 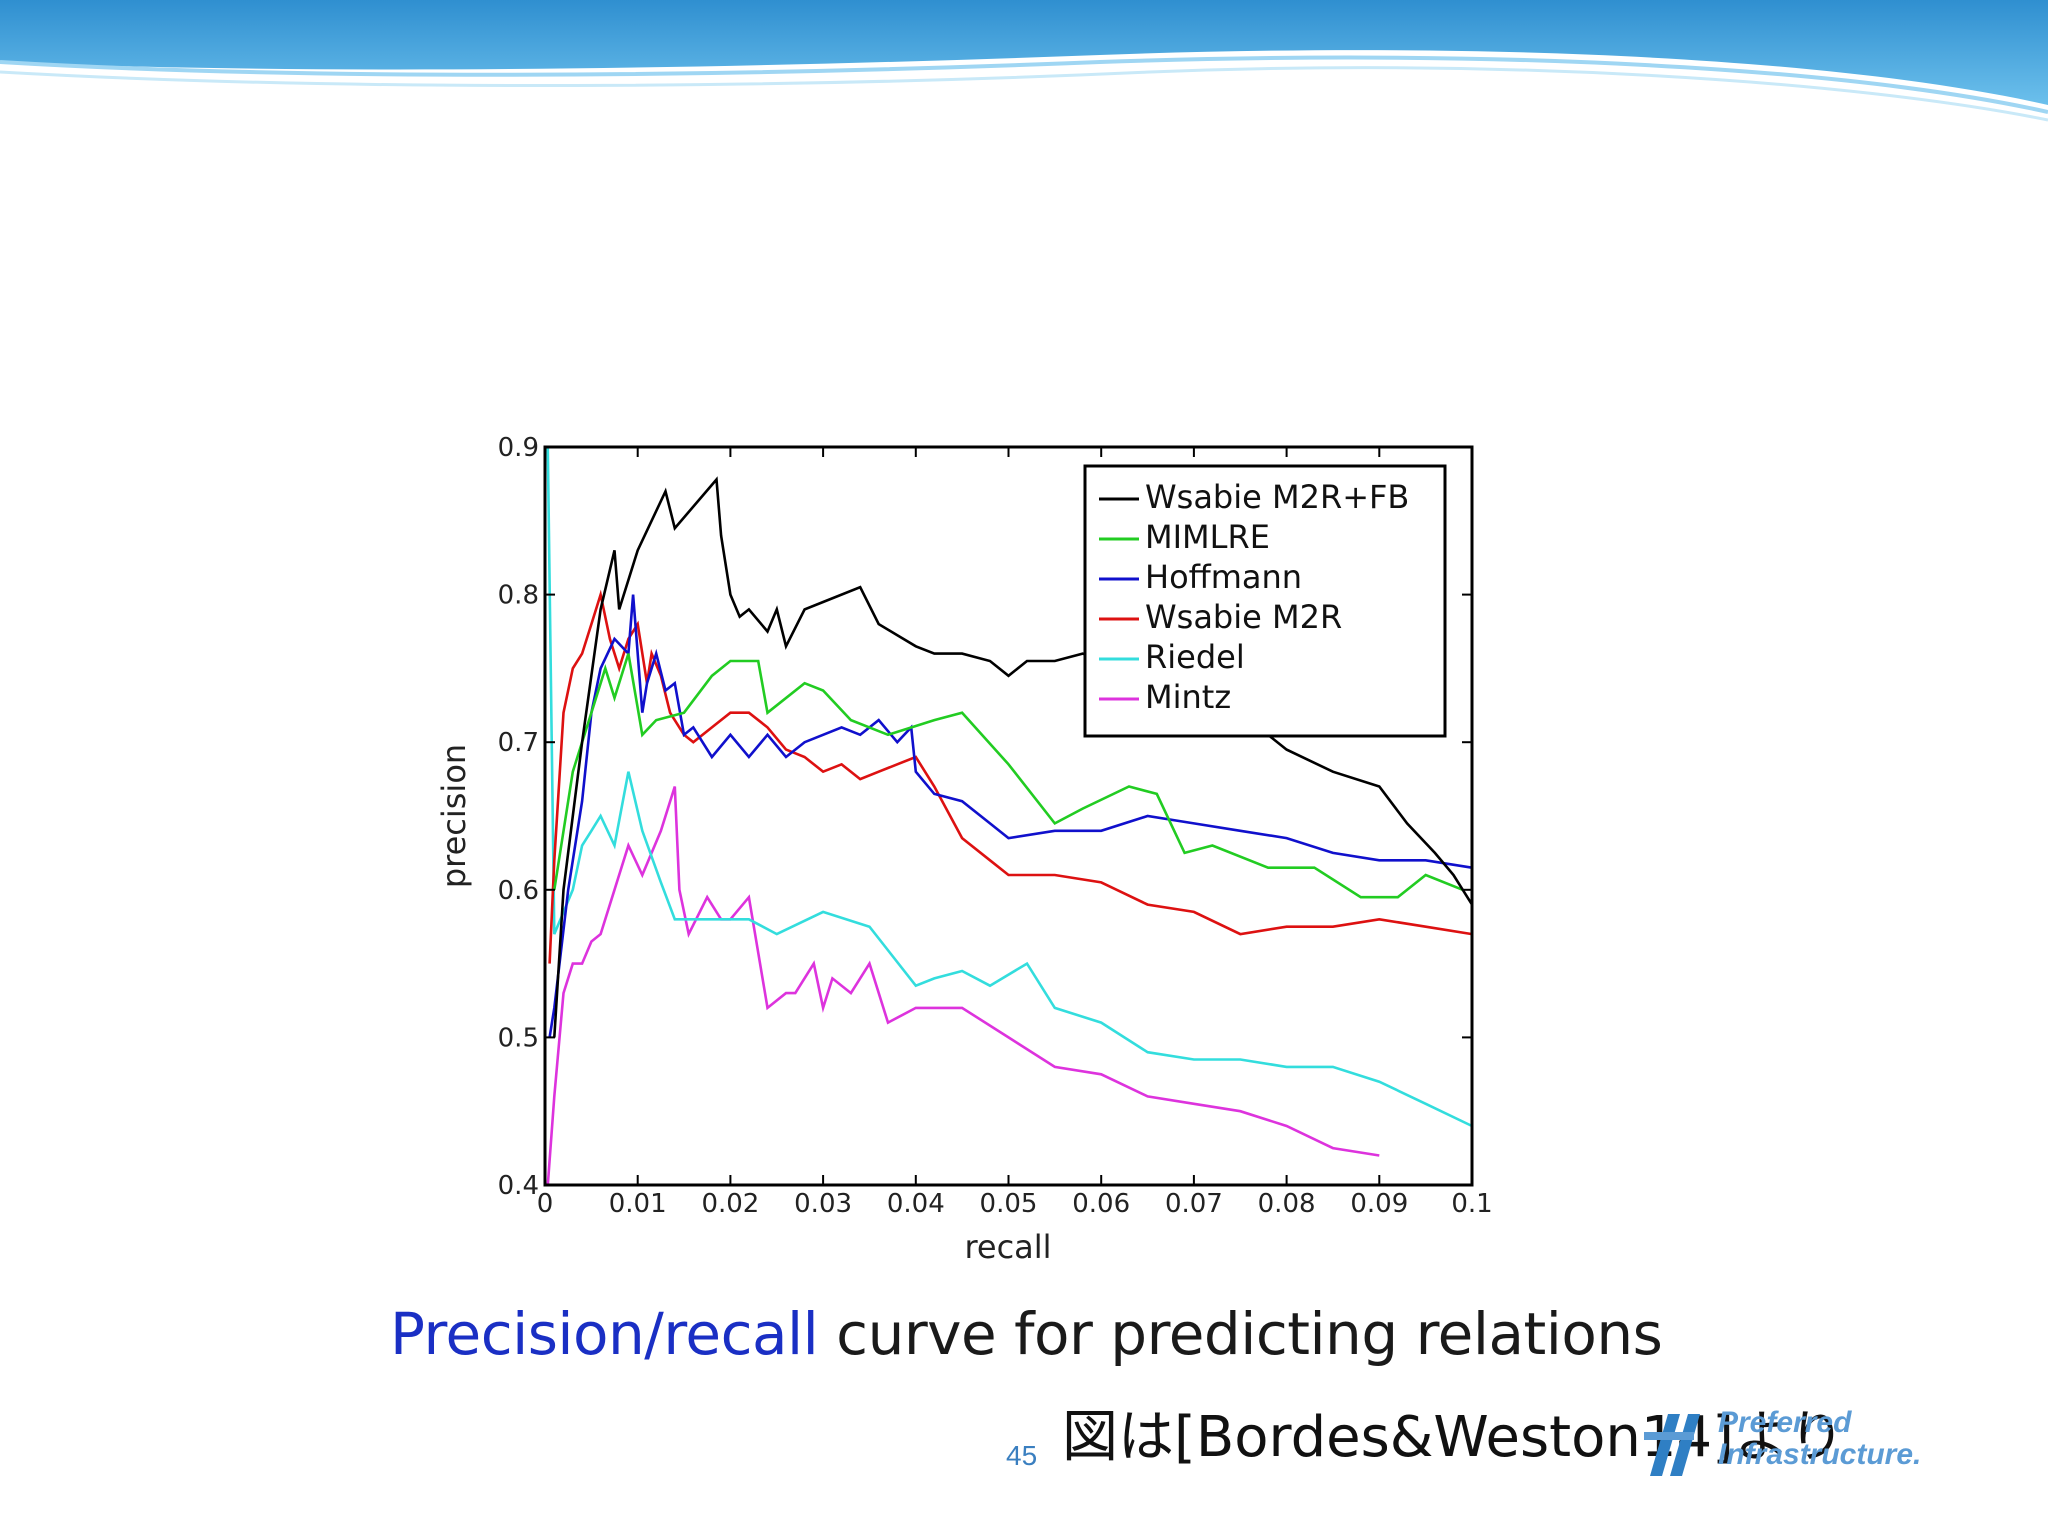 What do you see at coordinates (454, 816) in the screenshot?
I see `y-axis-label: precision` at bounding box center [454, 816].